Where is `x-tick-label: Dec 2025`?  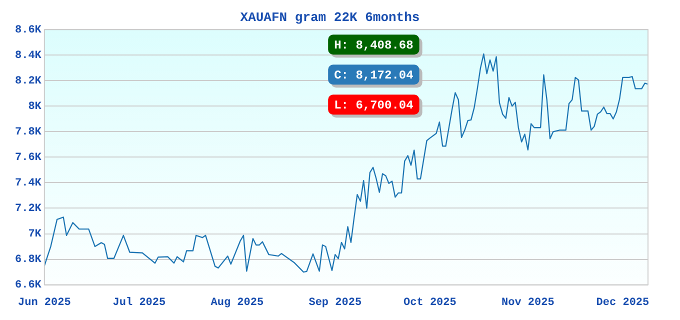
x-tick-label: Dec 2025 is located at coordinates (623, 303).